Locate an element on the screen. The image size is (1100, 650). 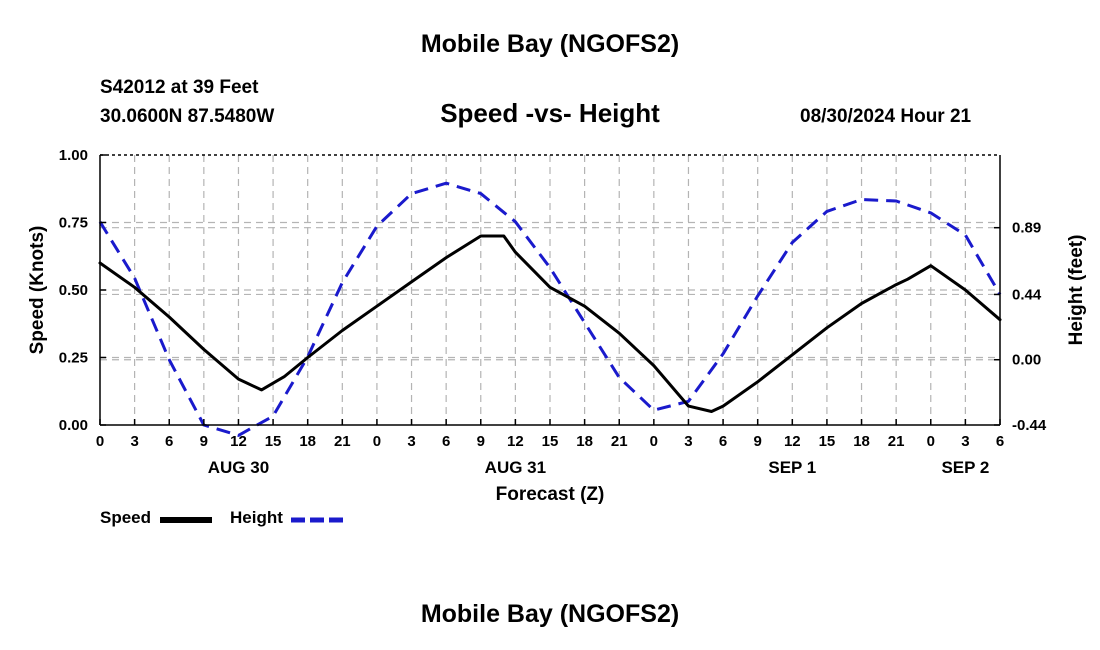
x-day-label: SEP 1 is located at coordinates (792, 467).